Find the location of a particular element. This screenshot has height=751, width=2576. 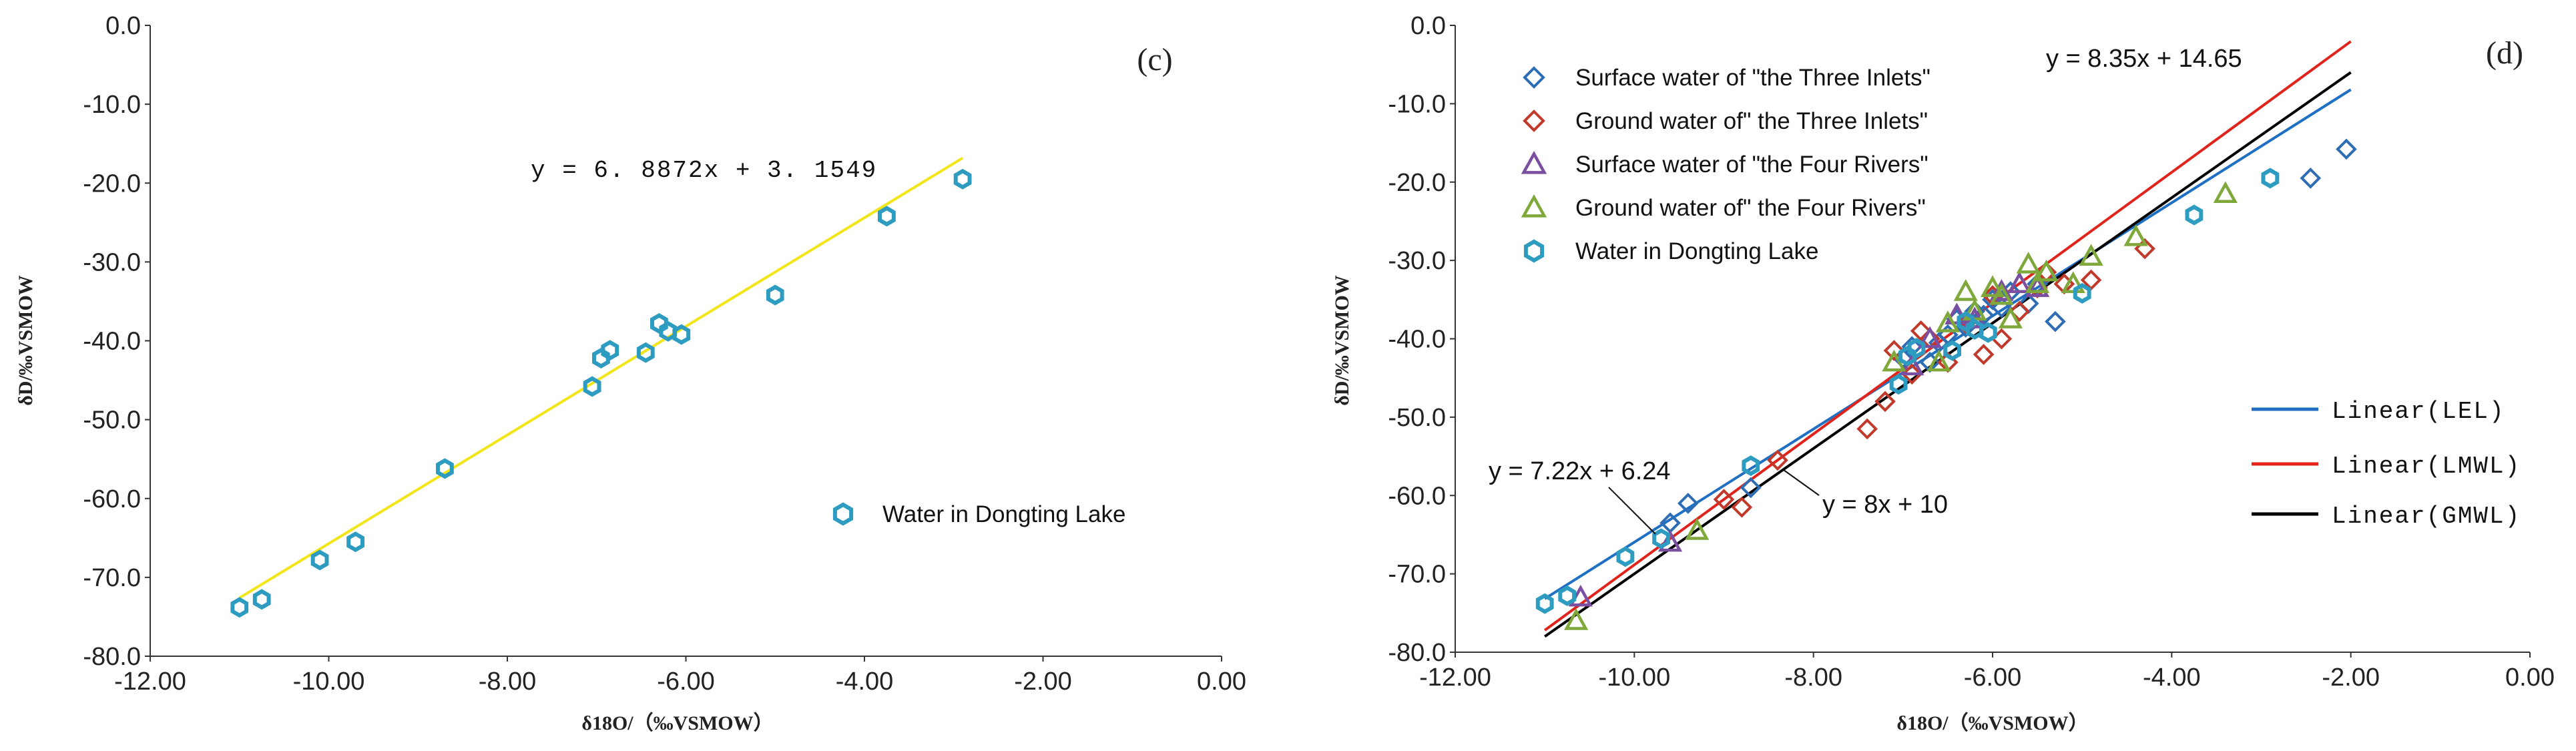

legend-c: Water in Dongting Lake is located at coordinates (978, 514).